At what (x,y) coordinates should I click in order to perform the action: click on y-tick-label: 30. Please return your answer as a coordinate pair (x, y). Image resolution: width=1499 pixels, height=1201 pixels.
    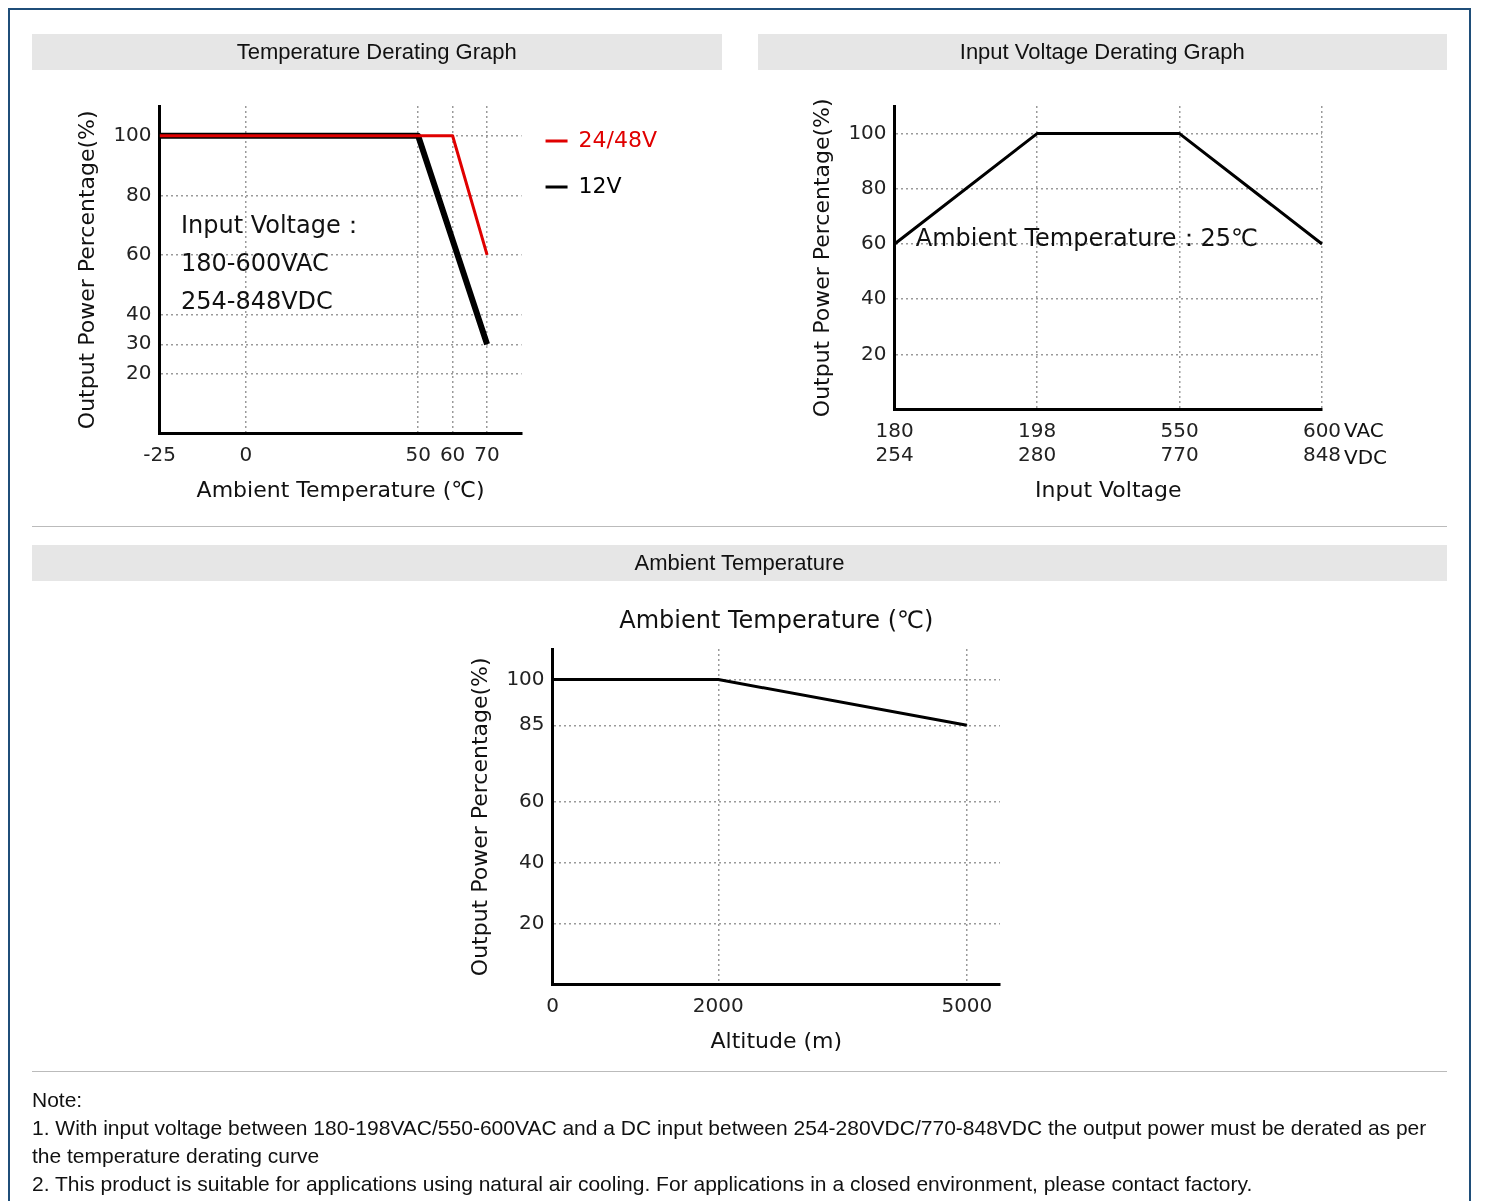
    Looking at the image, I should click on (138, 342).